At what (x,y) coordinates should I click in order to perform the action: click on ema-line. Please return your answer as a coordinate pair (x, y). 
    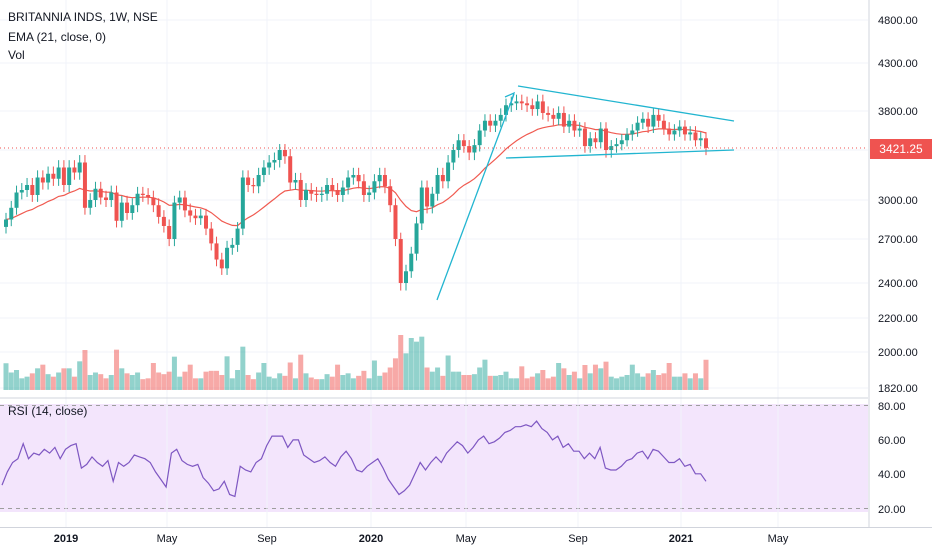
    Looking at the image, I should click on (356, 175).